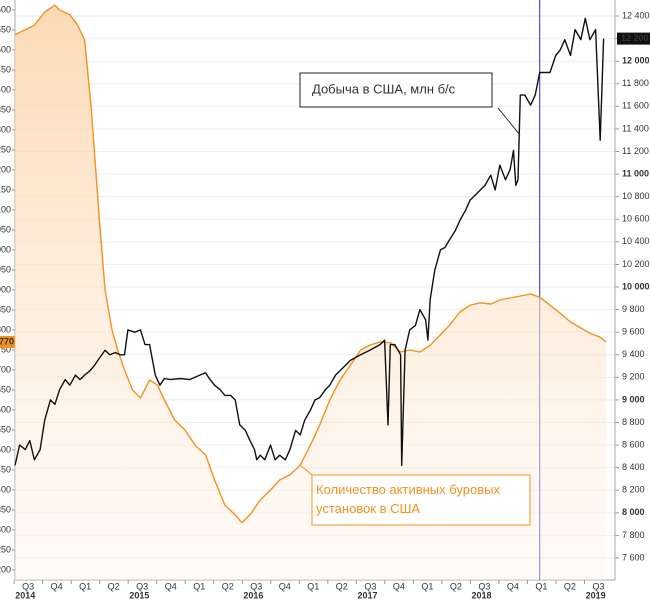 The height and width of the screenshot is (600, 650). I want to click on y2-tick-label: 8 200, so click(633, 490).